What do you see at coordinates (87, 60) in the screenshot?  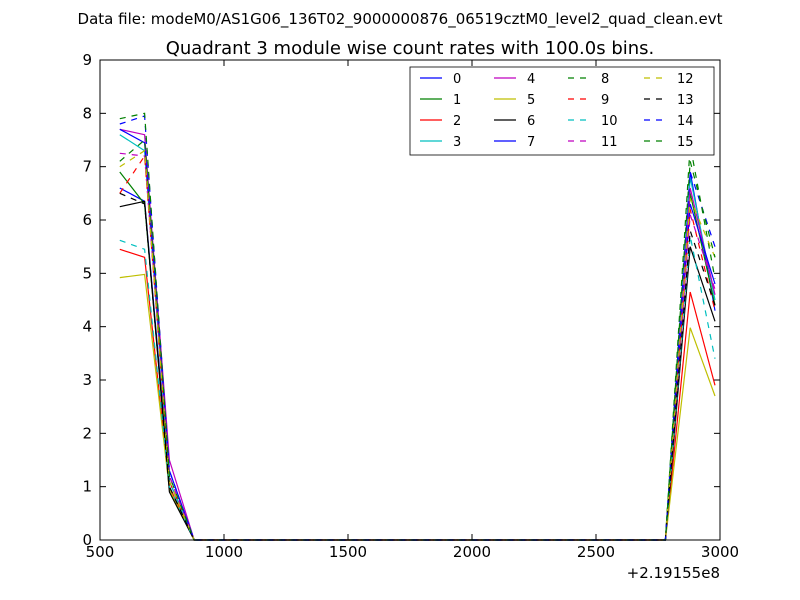 I see `y-tick-label: 9` at bounding box center [87, 60].